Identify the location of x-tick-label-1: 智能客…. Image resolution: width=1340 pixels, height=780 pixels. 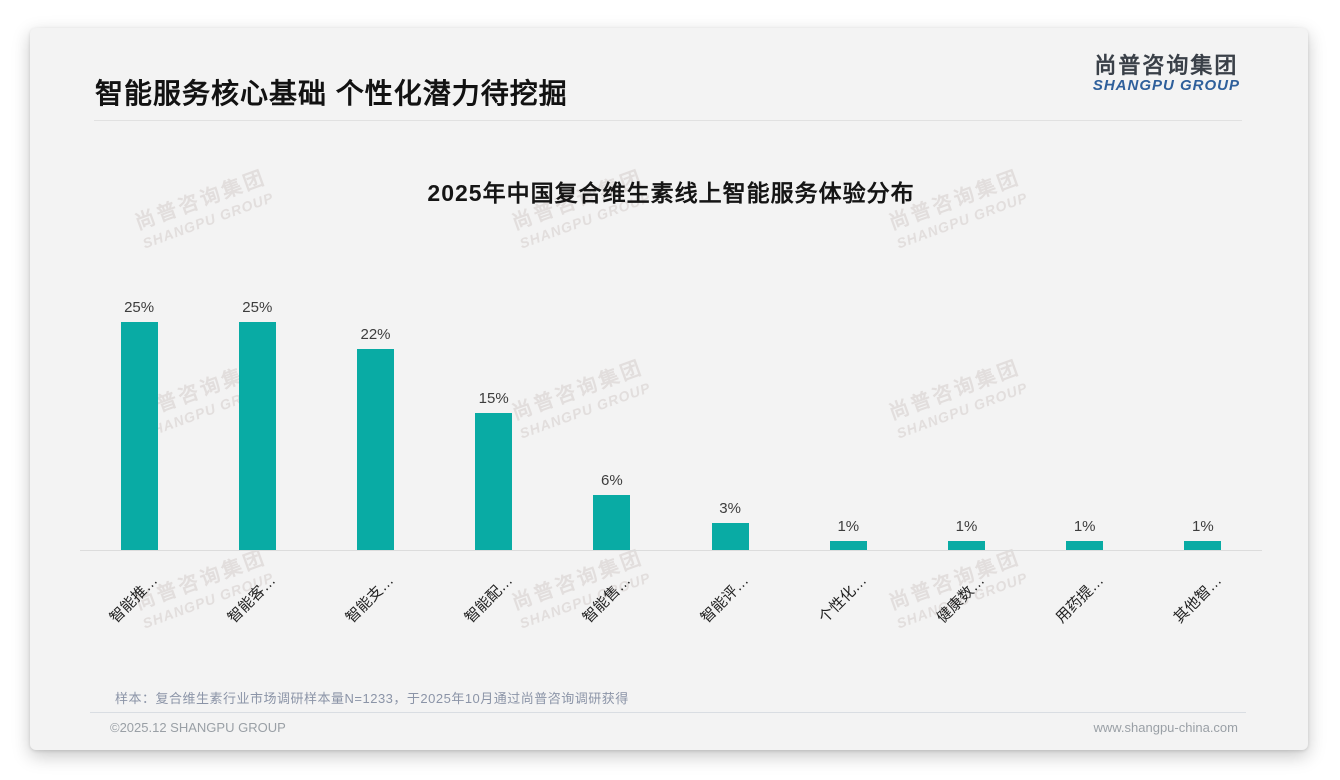
(252, 599).